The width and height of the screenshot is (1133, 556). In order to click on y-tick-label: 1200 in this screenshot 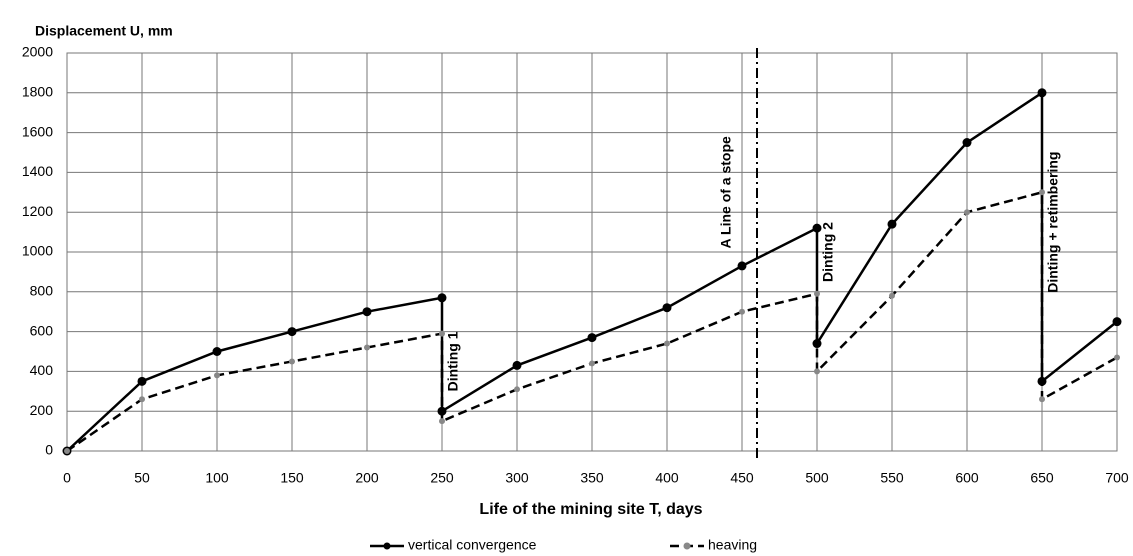, I will do `click(37, 211)`.